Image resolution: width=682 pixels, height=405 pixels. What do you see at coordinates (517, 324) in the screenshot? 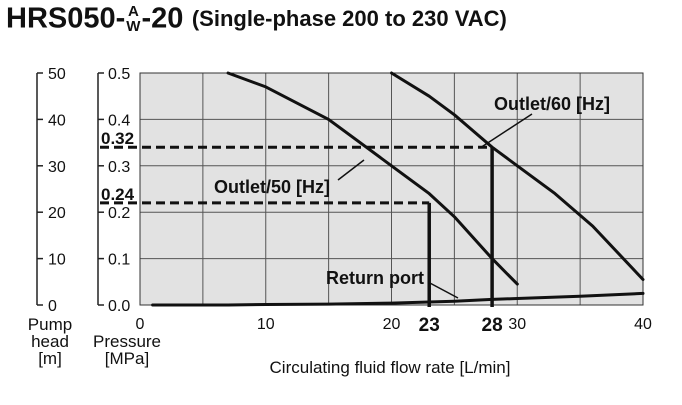
I see `x-tick-label: 30` at bounding box center [517, 324].